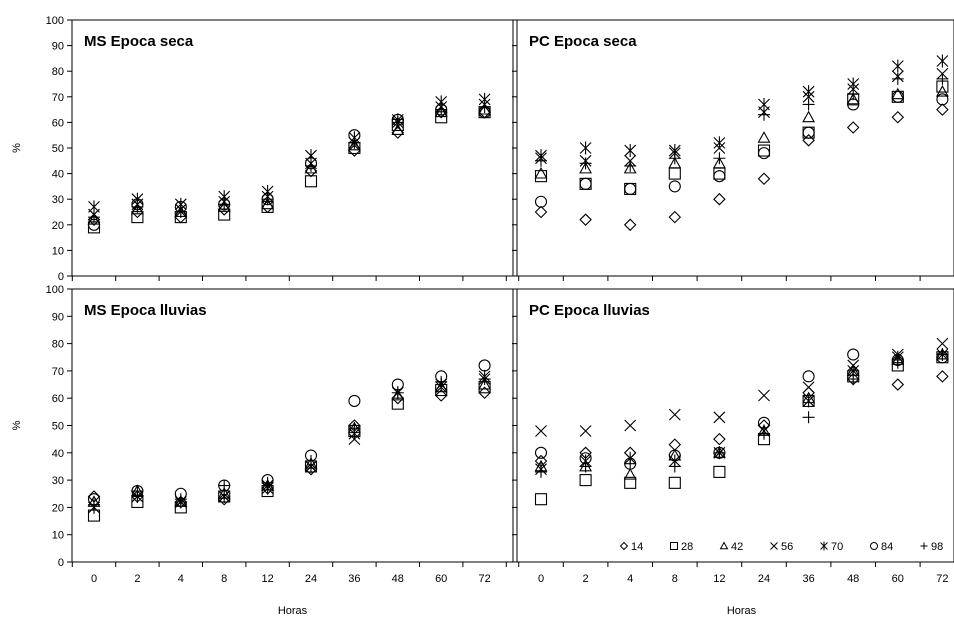  What do you see at coordinates (441, 579) in the screenshot?
I see `x-tick-label: 60` at bounding box center [441, 579].